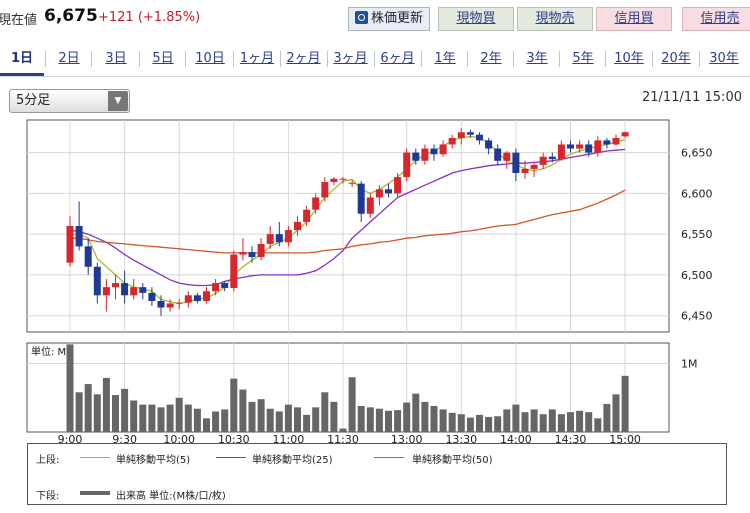  What do you see at coordinates (350, 58) in the screenshot?
I see `tab-3m: 3ヶ月` at bounding box center [350, 58].